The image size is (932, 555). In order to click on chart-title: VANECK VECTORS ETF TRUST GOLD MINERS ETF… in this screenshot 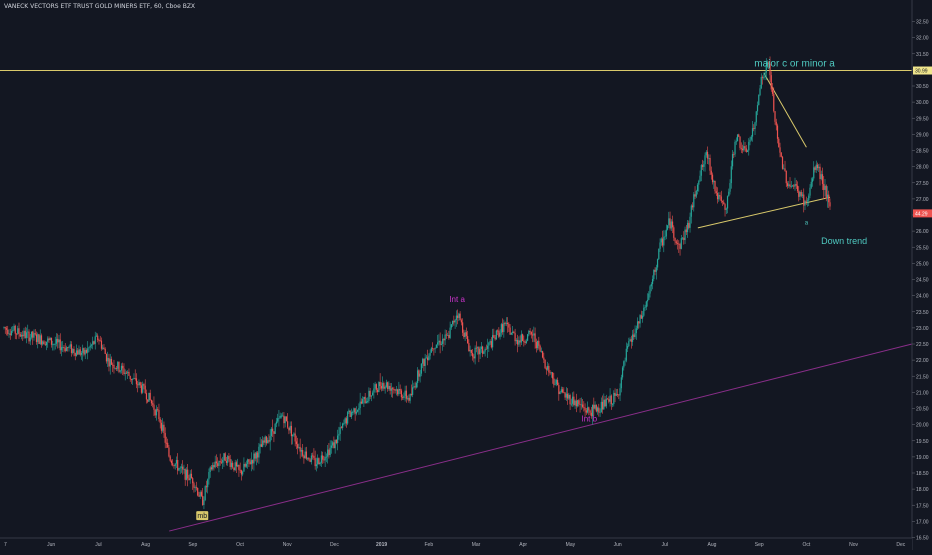, I will do `click(100, 6)`.